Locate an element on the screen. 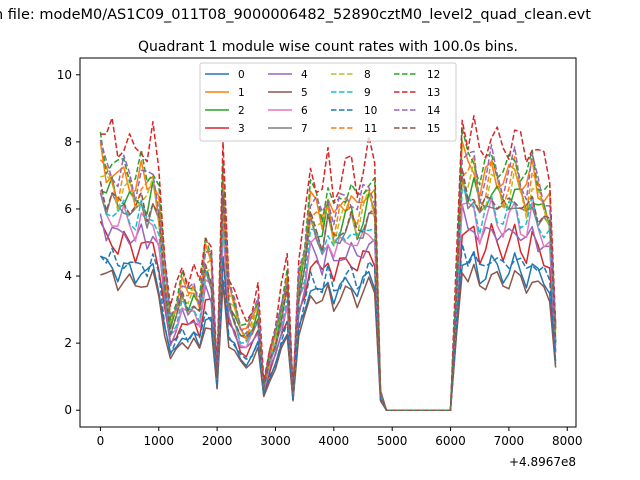 The height and width of the screenshot is (480, 640). y-tick-label: 10 is located at coordinates (64, 75).